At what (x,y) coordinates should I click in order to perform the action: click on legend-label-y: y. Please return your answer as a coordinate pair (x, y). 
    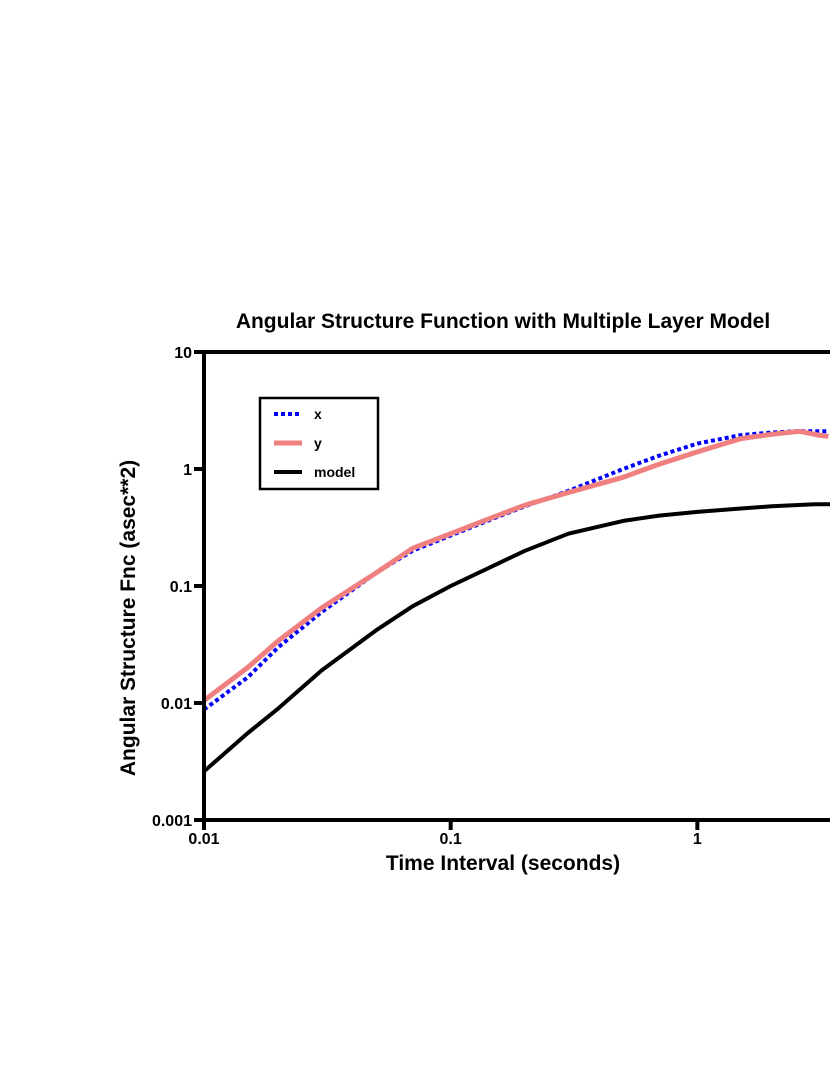
    Looking at the image, I should click on (318, 443).